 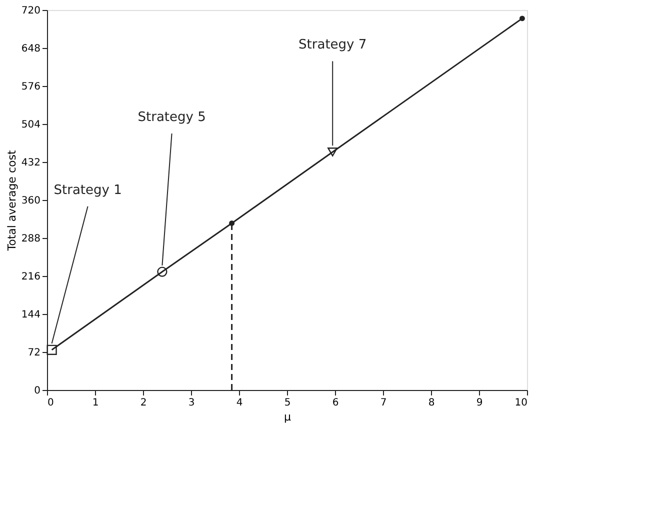 What do you see at coordinates (287, 403) in the screenshot?
I see `x-tick-label: 5` at bounding box center [287, 403].